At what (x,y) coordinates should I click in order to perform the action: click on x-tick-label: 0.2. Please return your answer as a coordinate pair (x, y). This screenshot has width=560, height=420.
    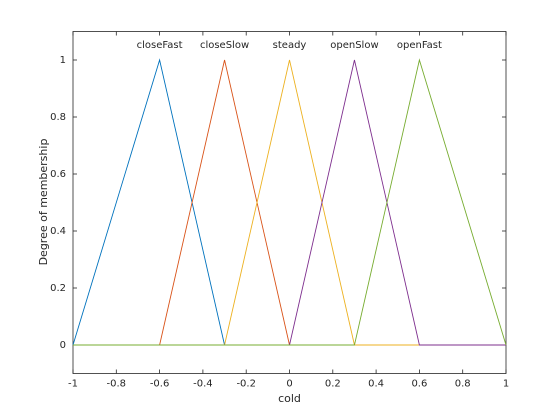
    Looking at the image, I should click on (333, 384).